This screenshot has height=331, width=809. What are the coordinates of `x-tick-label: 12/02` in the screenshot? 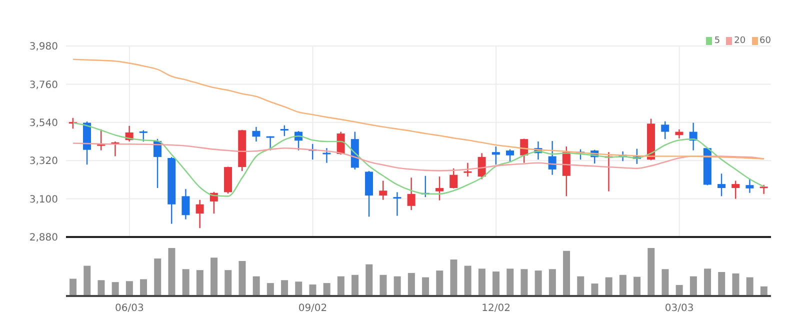 It's located at (496, 308).